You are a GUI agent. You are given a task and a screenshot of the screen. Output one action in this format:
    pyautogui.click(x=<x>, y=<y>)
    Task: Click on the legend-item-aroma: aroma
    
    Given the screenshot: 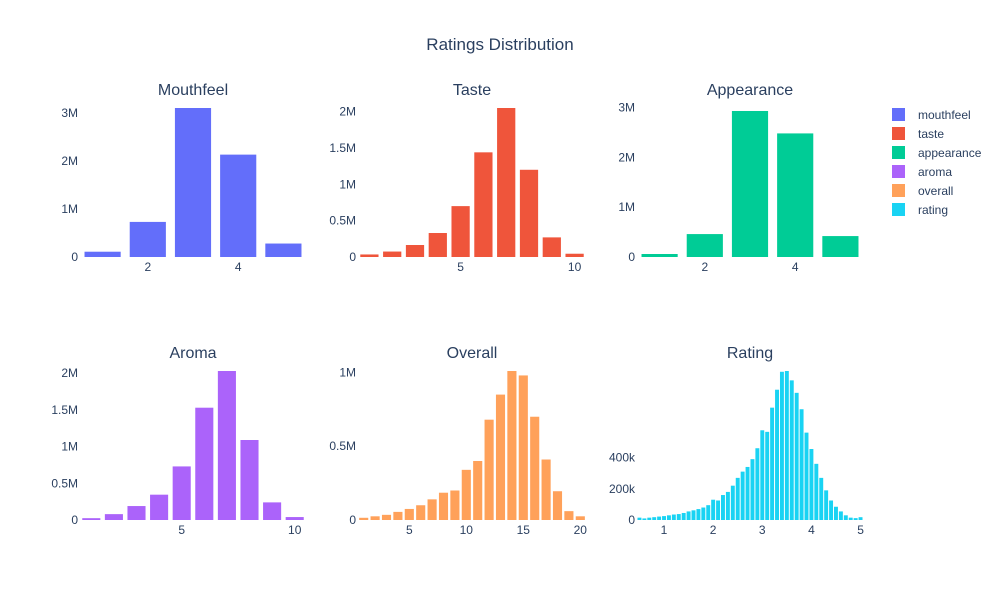 What is the action you would take?
    pyautogui.click(x=922, y=172)
    